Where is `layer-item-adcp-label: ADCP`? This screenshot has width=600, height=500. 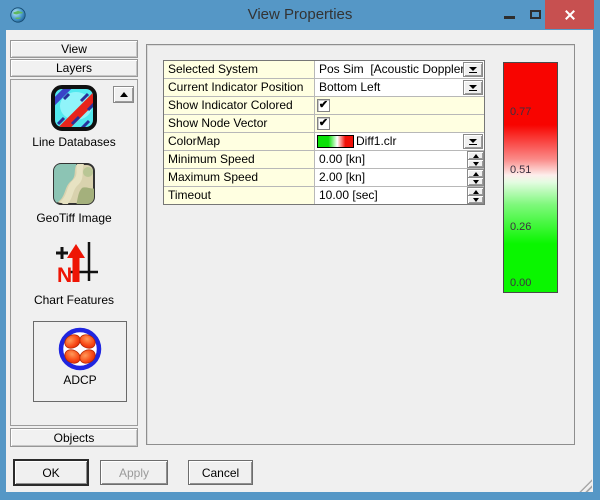 layer-item-adcp-label: ADCP is located at coordinates (80, 380).